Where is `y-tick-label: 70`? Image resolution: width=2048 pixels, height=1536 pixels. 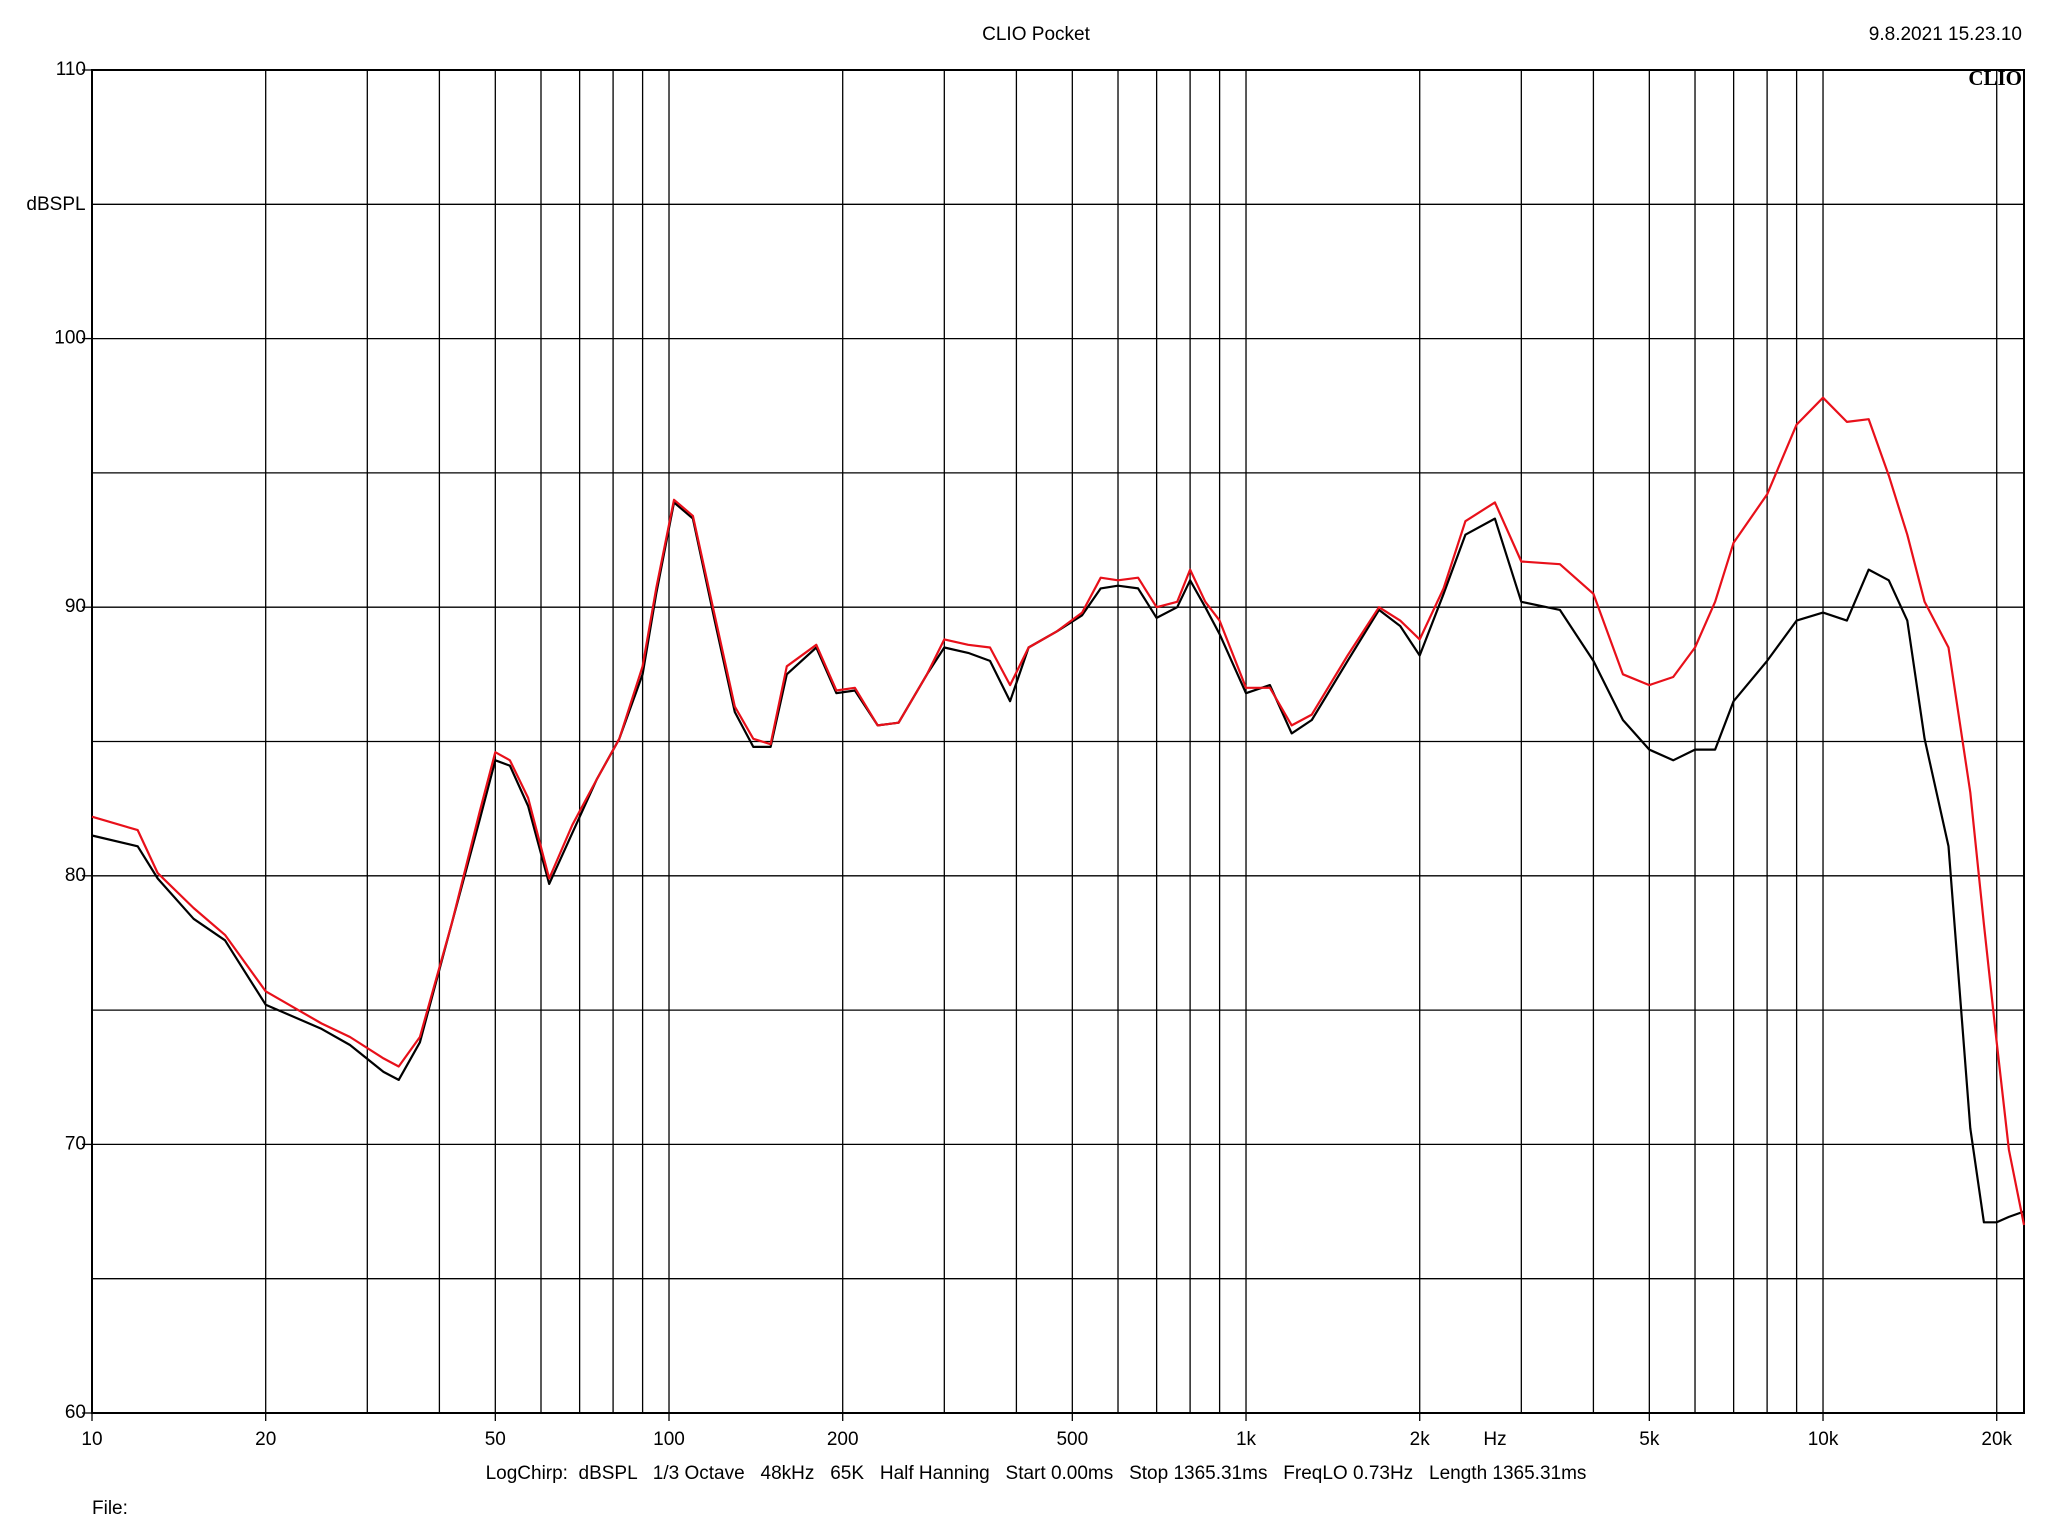
y-tick-label: 70 is located at coordinates (75, 1143).